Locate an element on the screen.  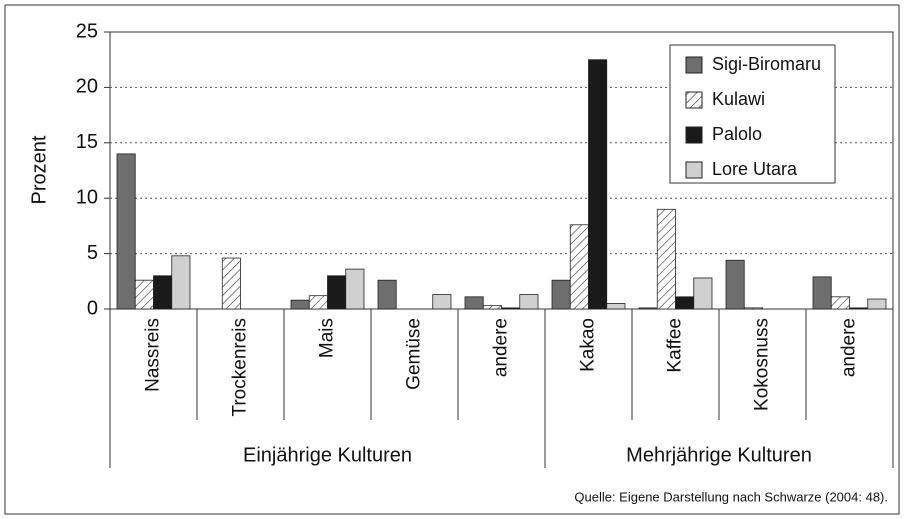
group-label: Mehrjährige Kulturen is located at coordinates (719, 455).